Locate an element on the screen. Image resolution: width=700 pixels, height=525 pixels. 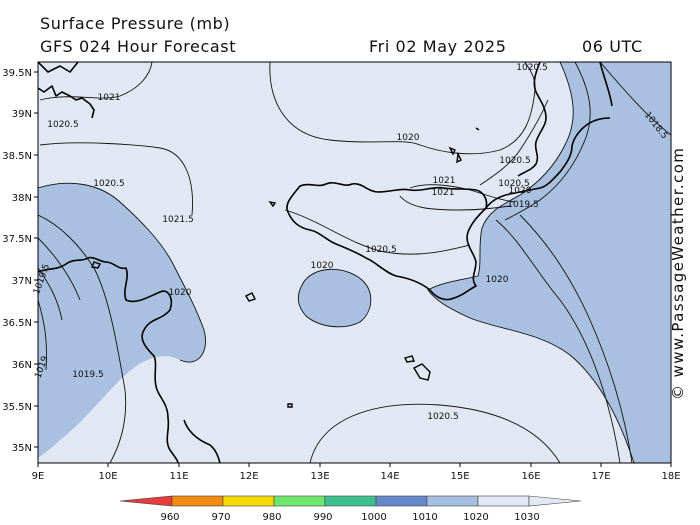
lon-tick-label: 16E is located at coordinates (530, 476).